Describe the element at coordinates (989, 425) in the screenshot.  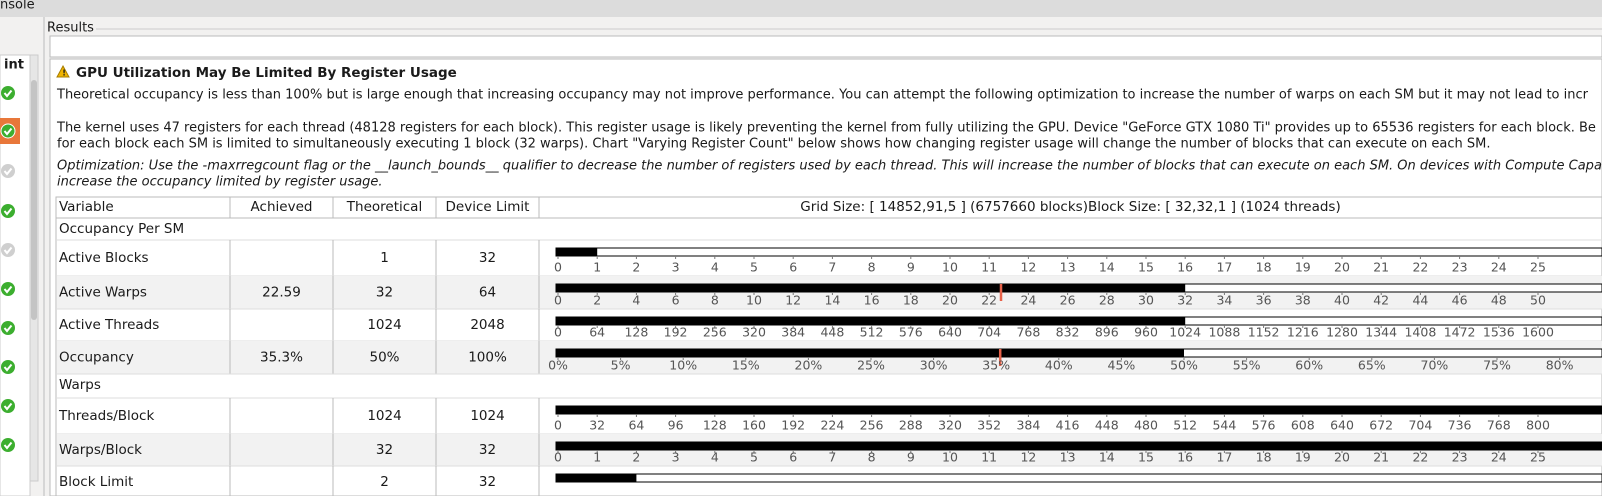
I see `tick-label: 352` at that location.